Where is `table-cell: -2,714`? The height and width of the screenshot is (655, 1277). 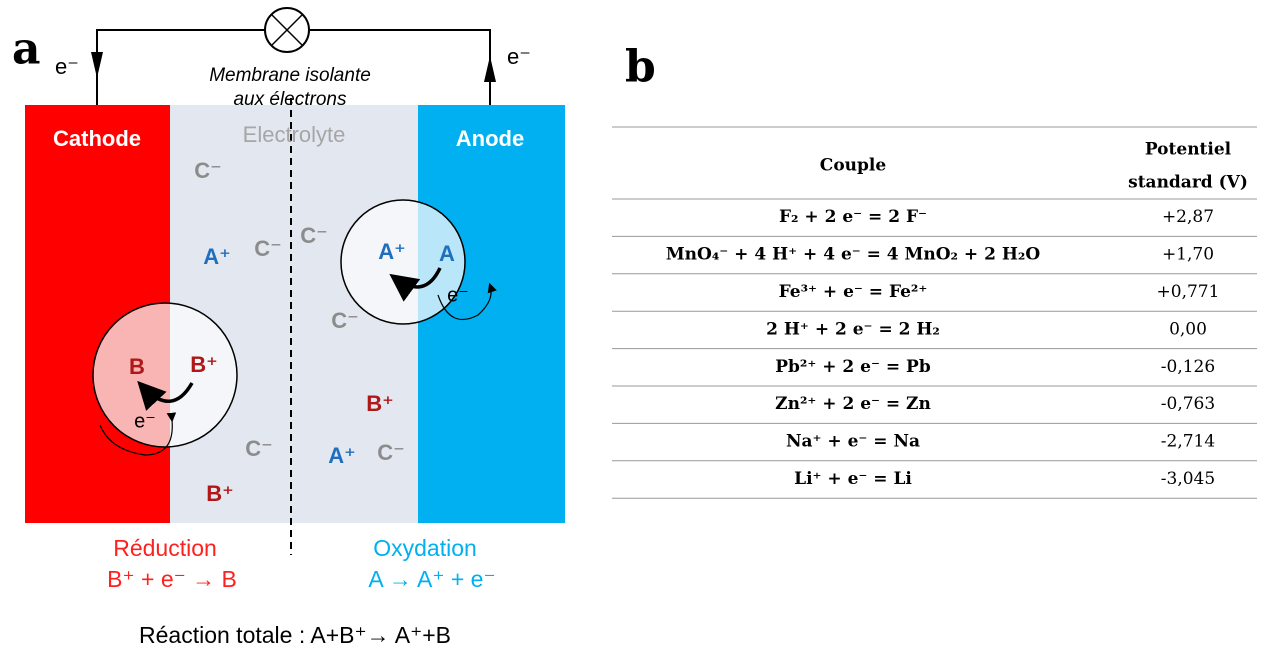 table-cell: -2,714 is located at coordinates (1188, 442).